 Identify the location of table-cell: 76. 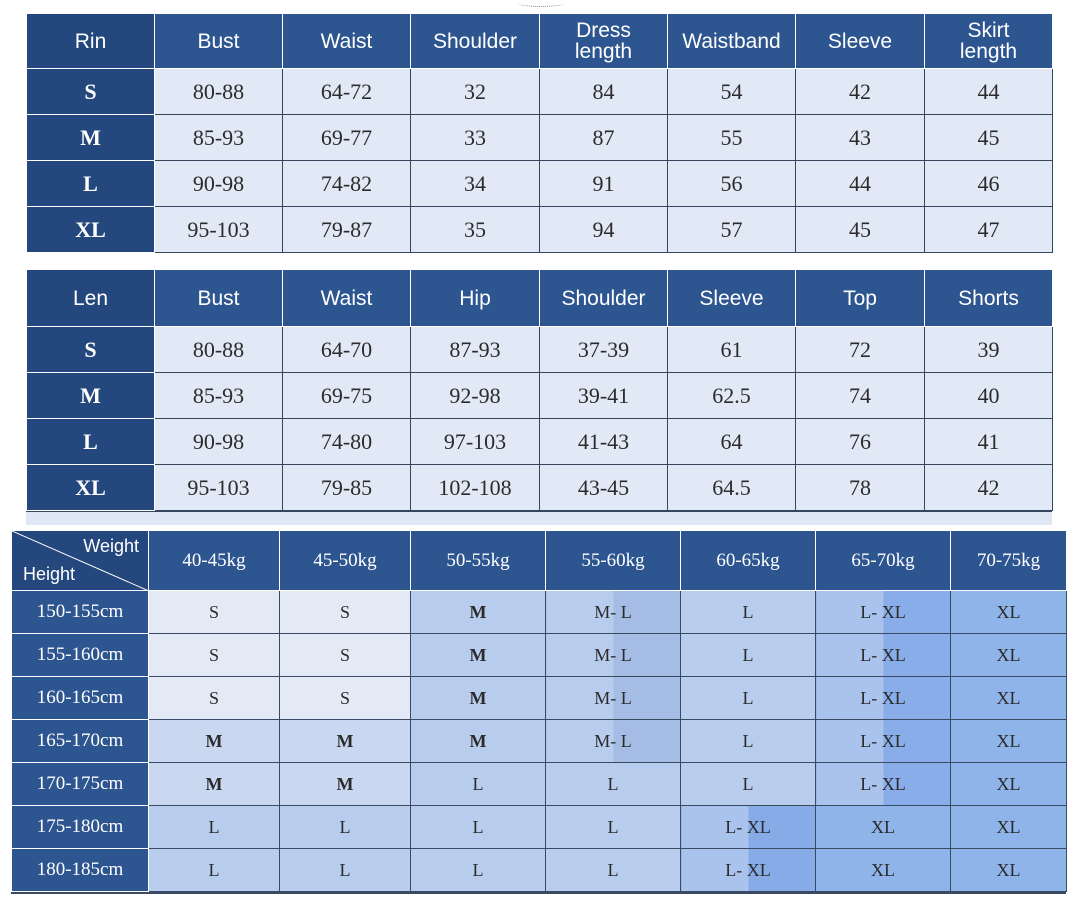
(860, 441).